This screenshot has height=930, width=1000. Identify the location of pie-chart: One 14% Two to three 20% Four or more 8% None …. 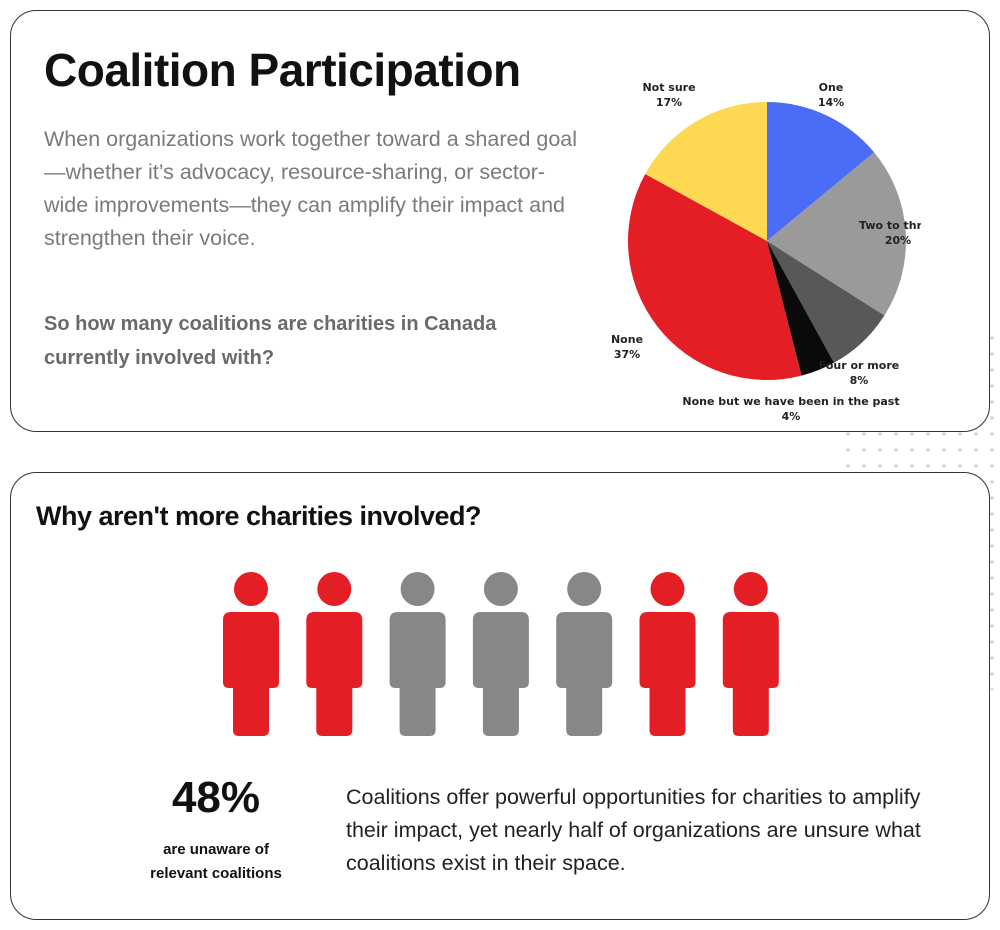
(766, 252).